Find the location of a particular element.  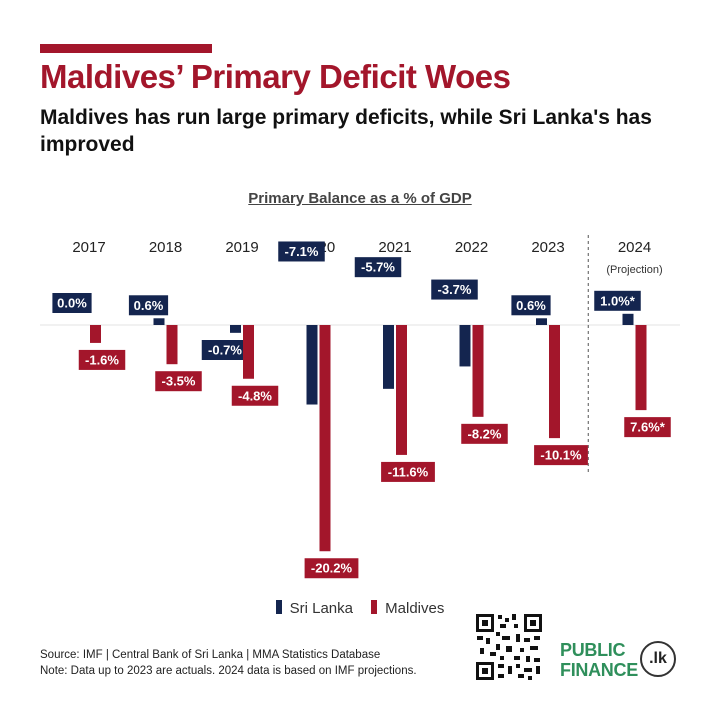

logo-line-public: PUBLIC is located at coordinates (593, 650).